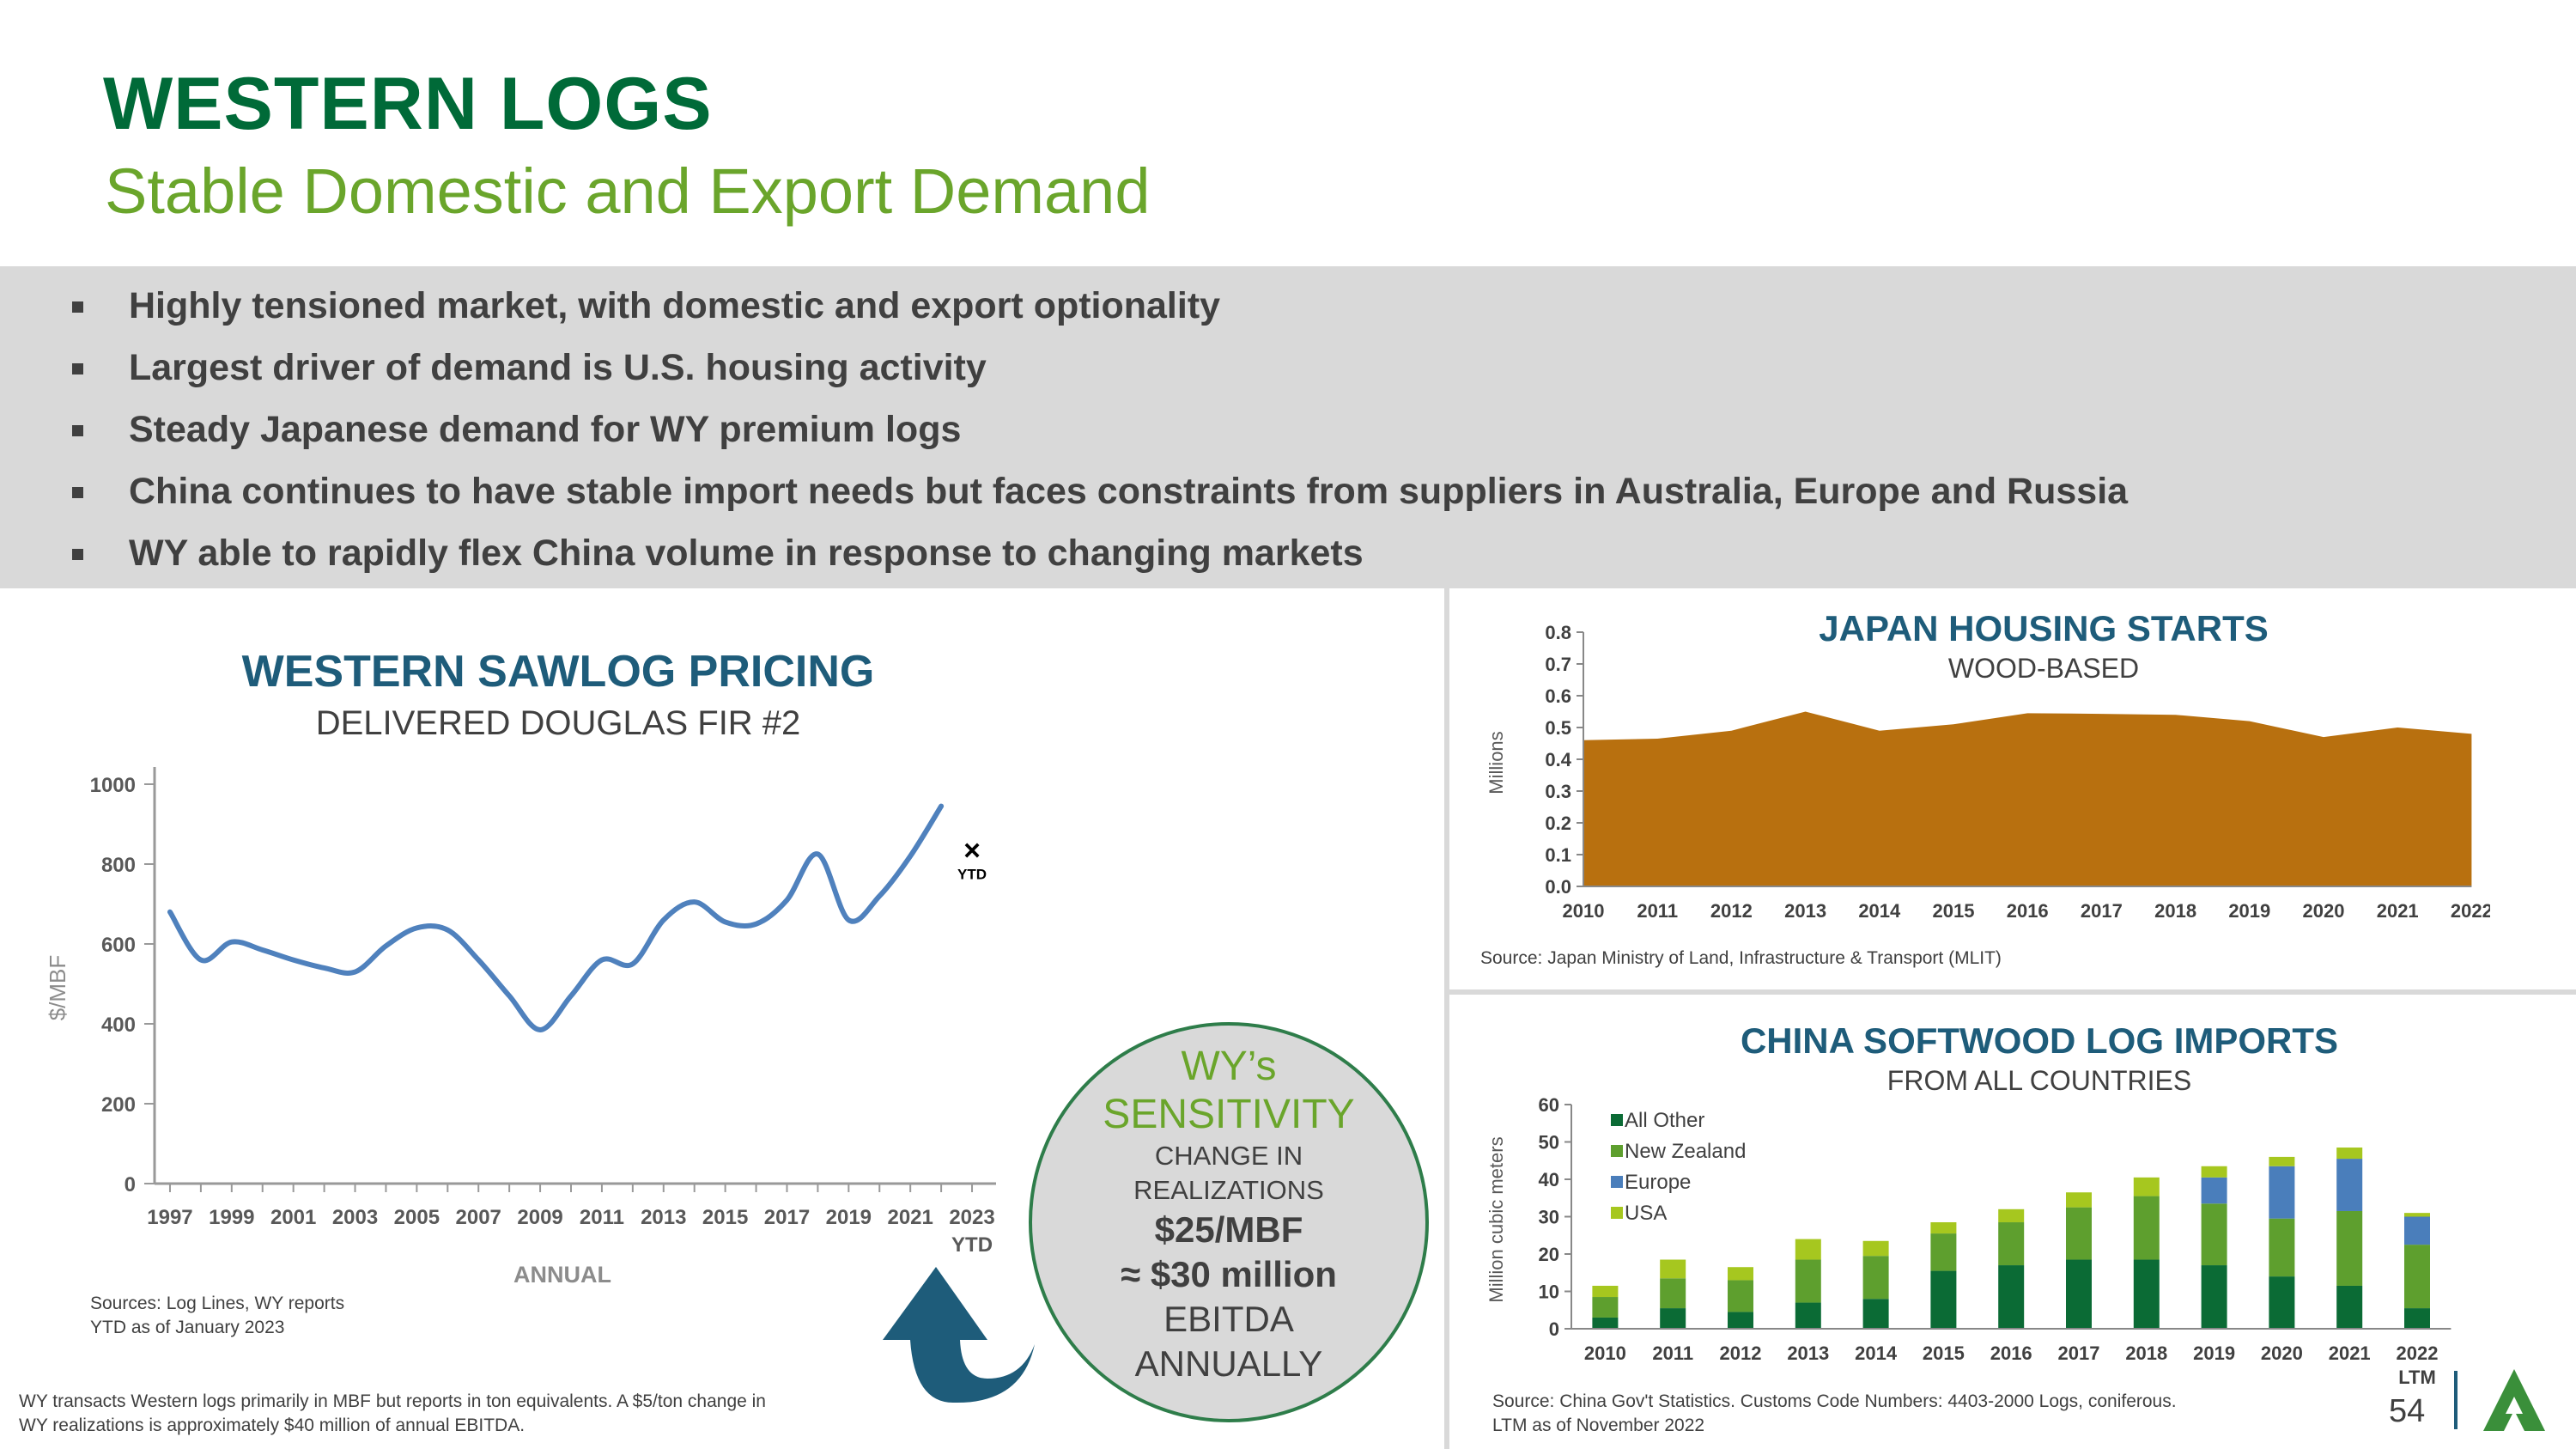 Image resolution: width=2576 pixels, height=1449 pixels. Describe the element at coordinates (539, 1217) in the screenshot. I see `sawlog-x-tick-label: 2009` at that location.